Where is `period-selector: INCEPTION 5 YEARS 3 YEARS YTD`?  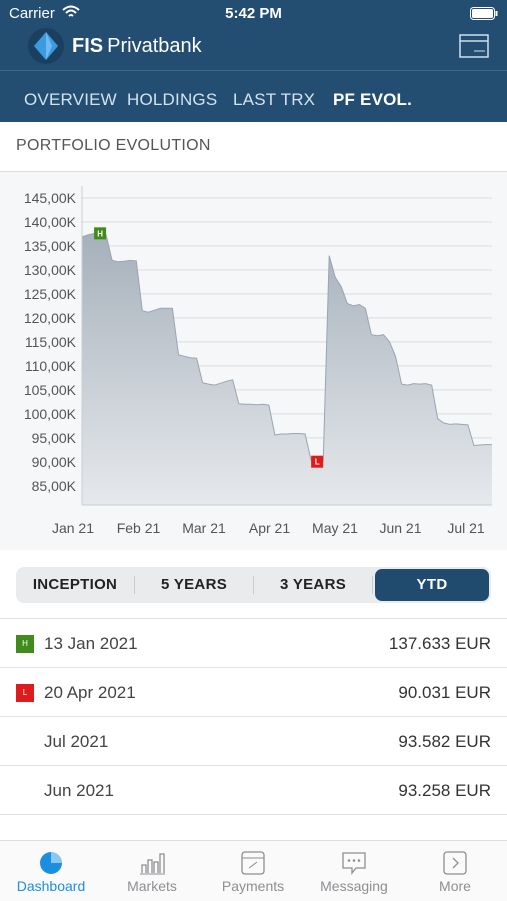 period-selector: INCEPTION 5 YEARS 3 YEARS YTD is located at coordinates (253, 585).